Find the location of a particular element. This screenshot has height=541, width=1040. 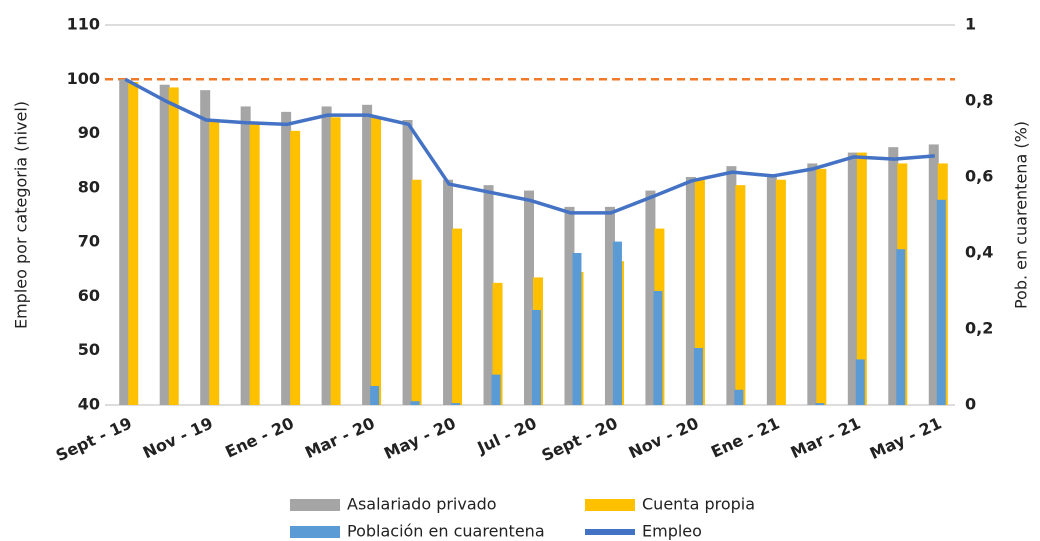

legend-label: Empleo is located at coordinates (672, 531).